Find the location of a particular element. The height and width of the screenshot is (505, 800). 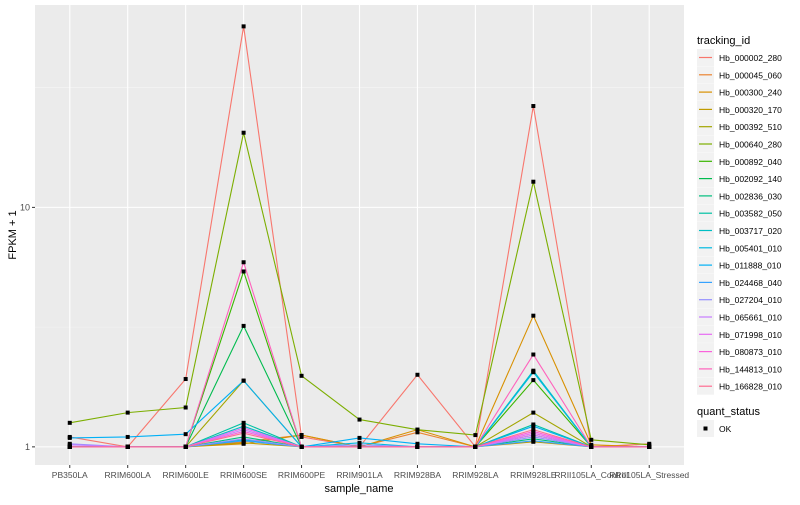

legend-label: Hb_166828_010 is located at coordinates (750, 387).